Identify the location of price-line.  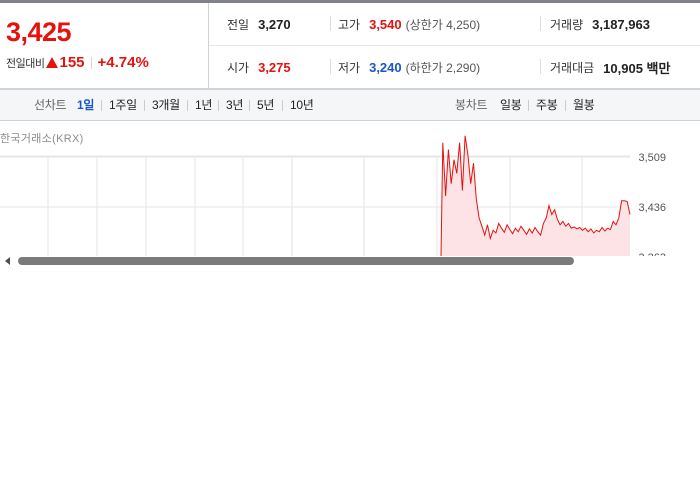
(535, 195).